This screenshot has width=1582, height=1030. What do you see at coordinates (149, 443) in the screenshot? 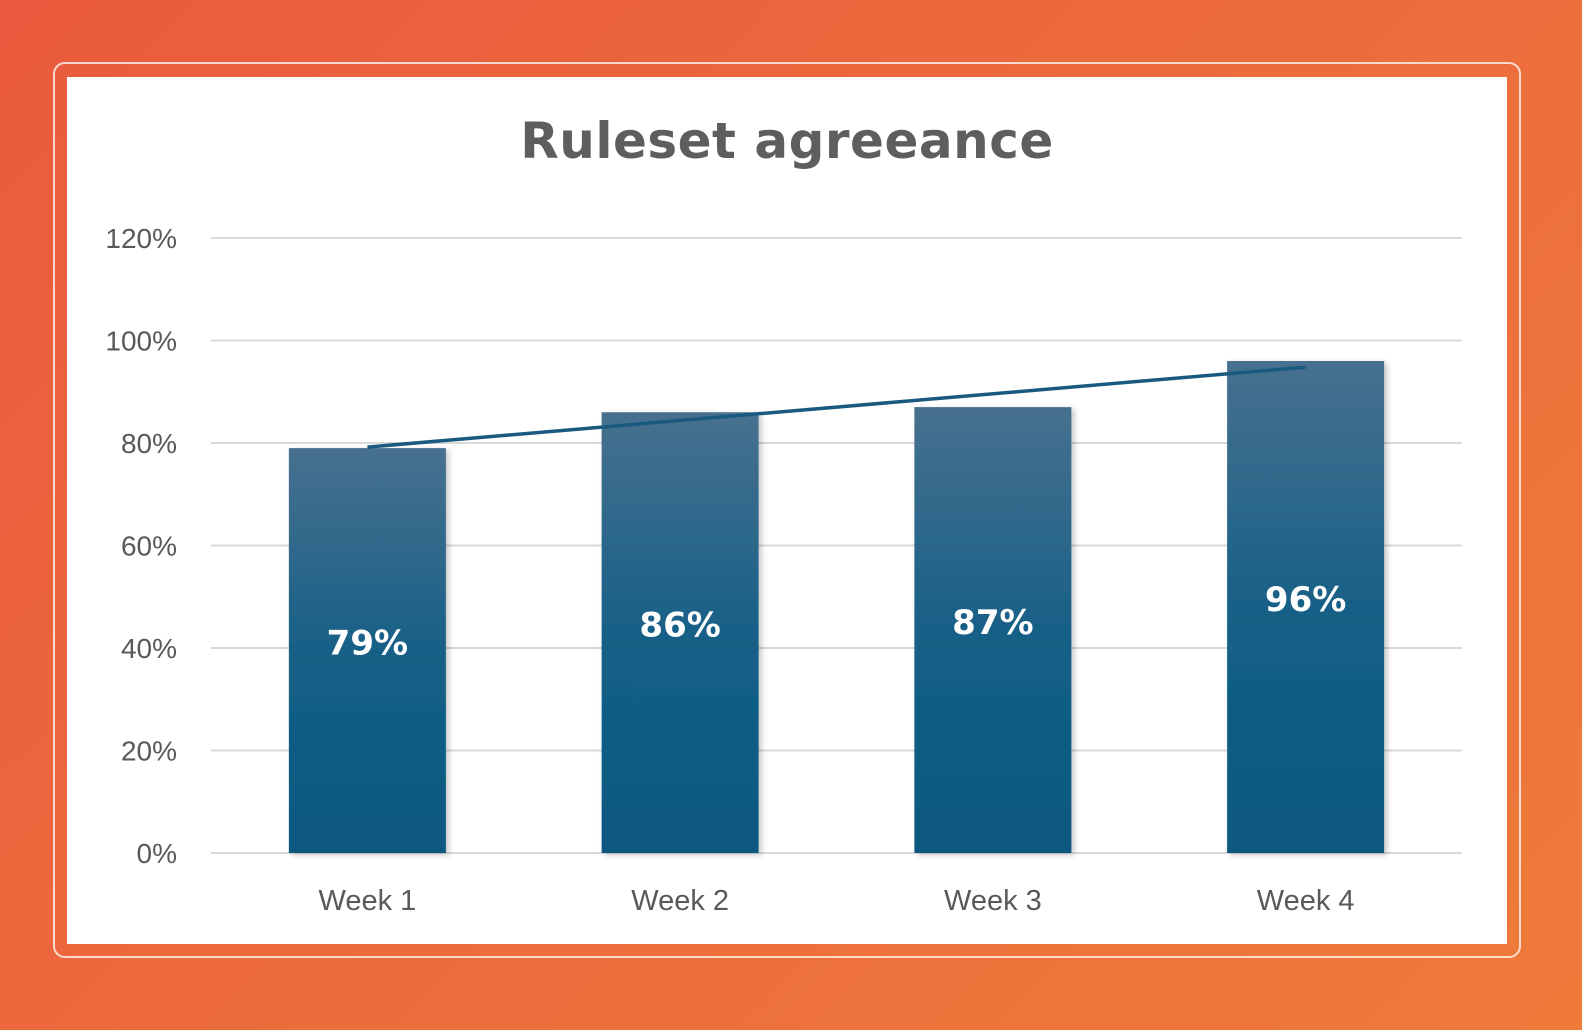
I see `y-tick-label: 80%` at bounding box center [149, 443].